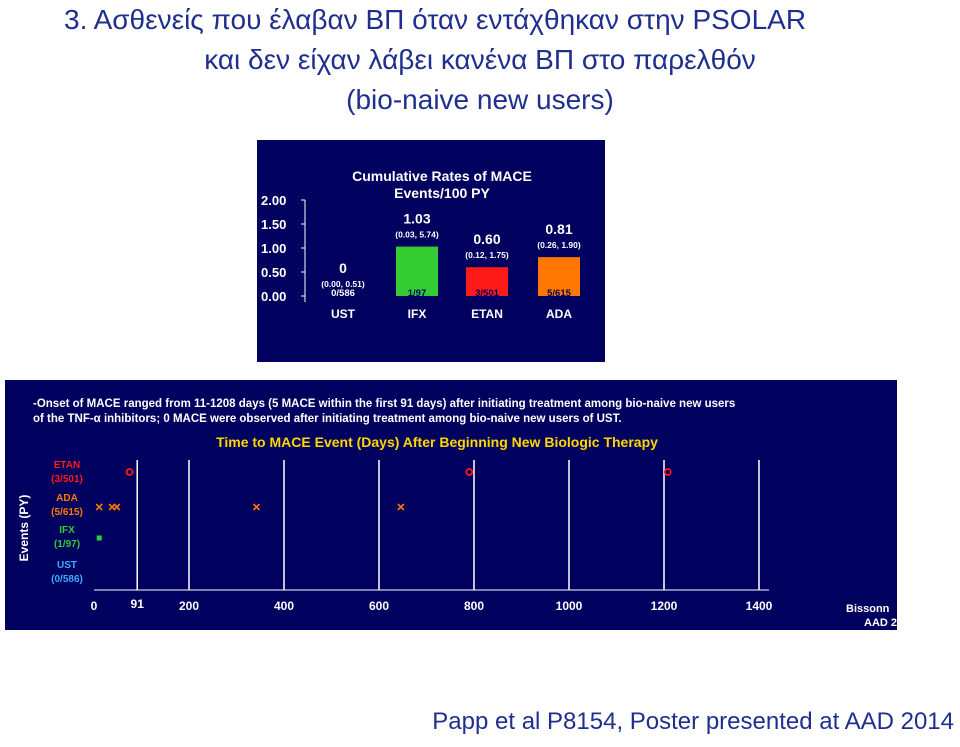  I want to click on chart1-y-tick-label: 1.50, so click(273, 224).